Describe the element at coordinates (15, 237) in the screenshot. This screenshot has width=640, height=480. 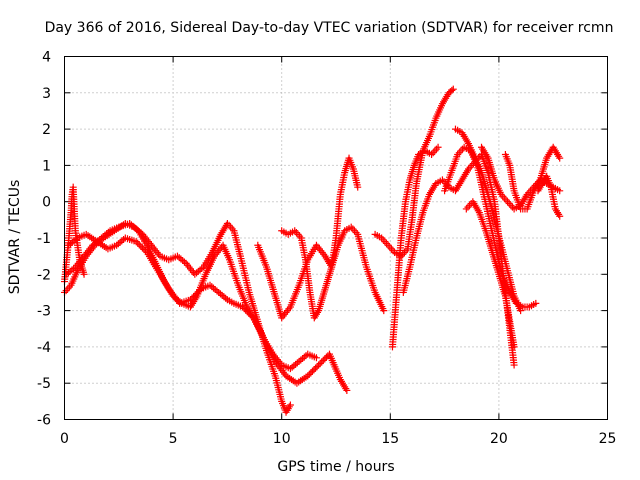
I see `y-axis-label: SDTVAR / TECUs` at that location.